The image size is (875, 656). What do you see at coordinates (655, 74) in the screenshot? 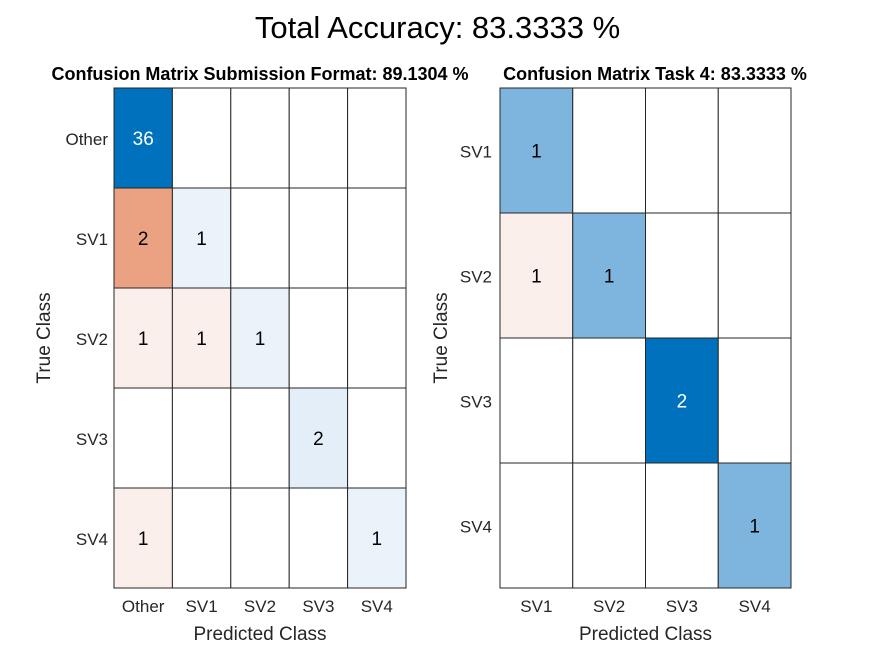
I see `chart-title: Confusion Matrix Task 4: 83.3333 %` at bounding box center [655, 74].